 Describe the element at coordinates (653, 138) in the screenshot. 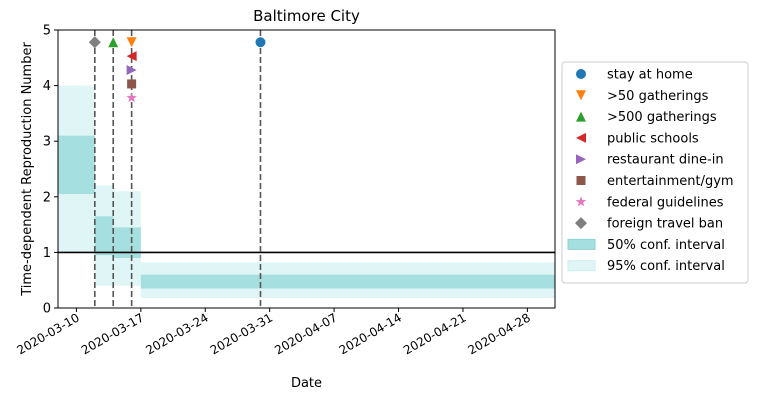

I see `legend-label-3: public schools` at that location.